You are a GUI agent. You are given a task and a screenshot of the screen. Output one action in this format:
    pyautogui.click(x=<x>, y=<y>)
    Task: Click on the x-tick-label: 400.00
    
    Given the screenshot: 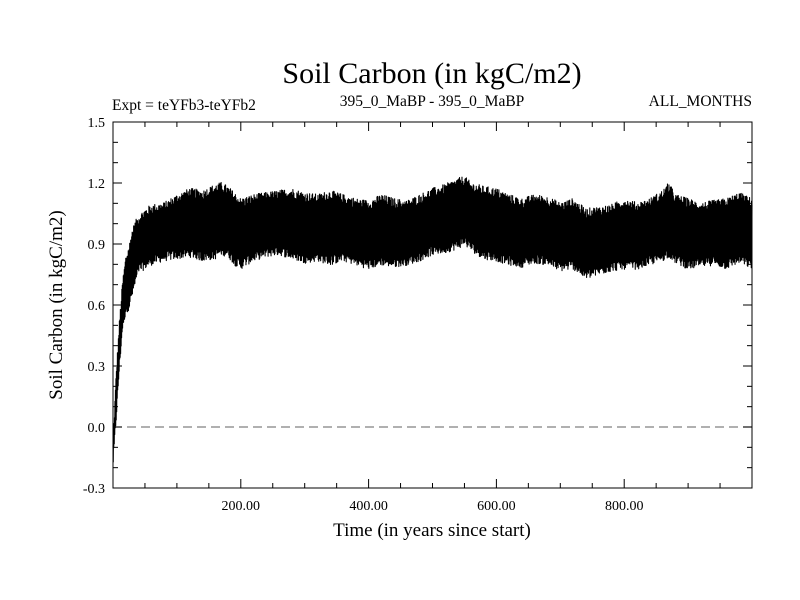 What is the action you would take?
    pyautogui.click(x=368, y=506)
    